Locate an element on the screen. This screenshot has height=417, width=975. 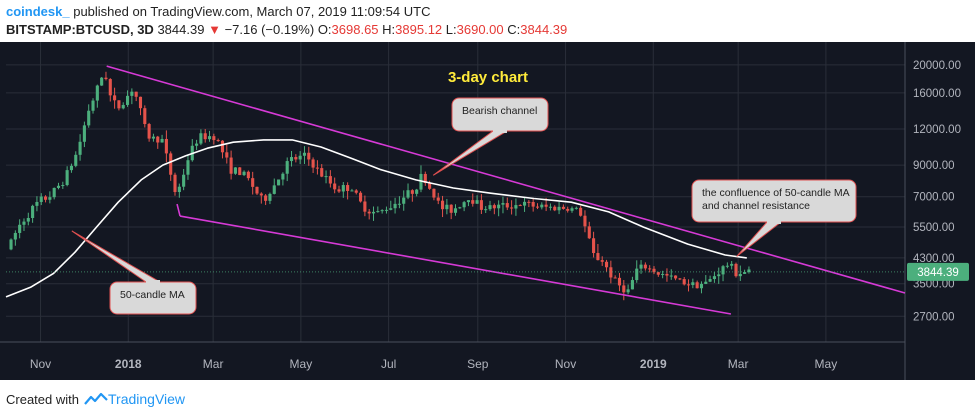
tradingview-brand: TradingView is located at coordinates (147, 399).